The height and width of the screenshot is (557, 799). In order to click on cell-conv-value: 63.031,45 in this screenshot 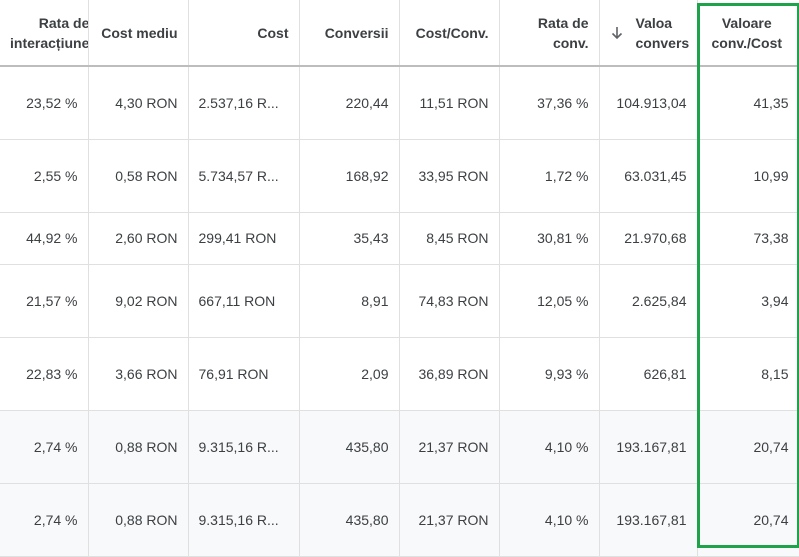, I will do `click(648, 176)`.